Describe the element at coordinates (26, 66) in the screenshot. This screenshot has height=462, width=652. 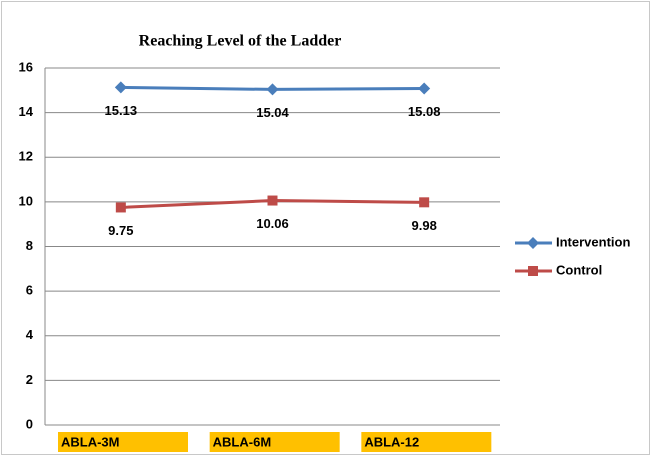
I see `y-tick-label: 16` at that location.